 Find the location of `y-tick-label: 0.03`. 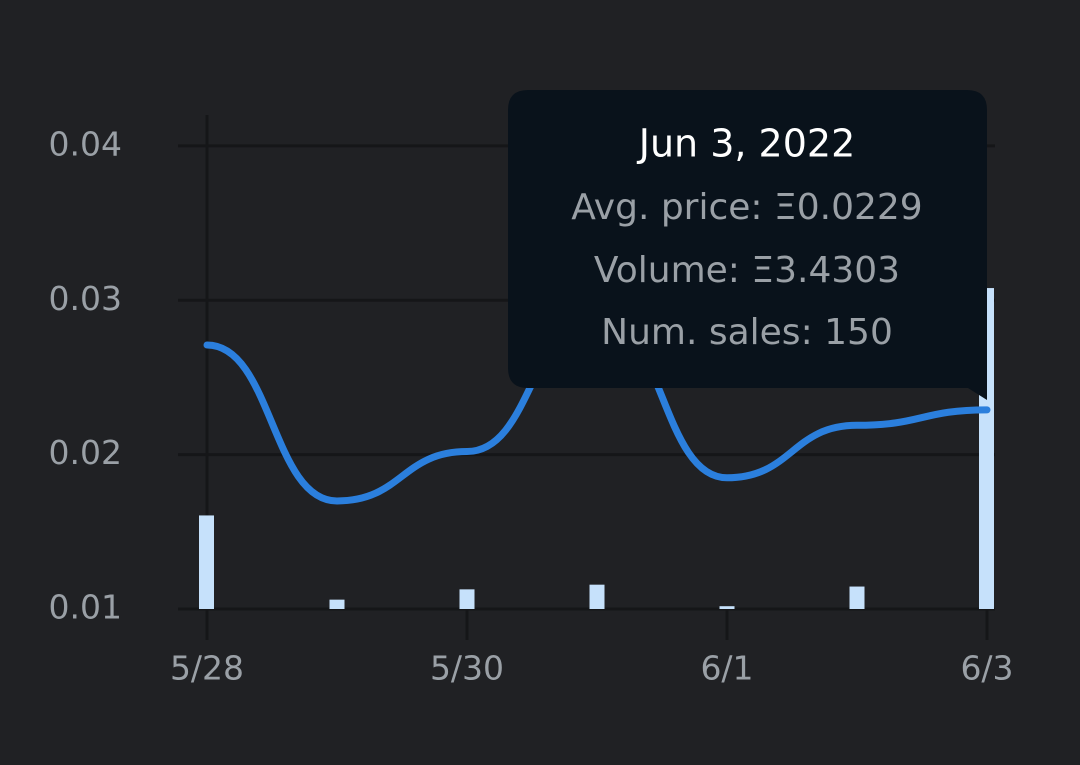

y-tick-label: 0.03 is located at coordinates (85, 298).